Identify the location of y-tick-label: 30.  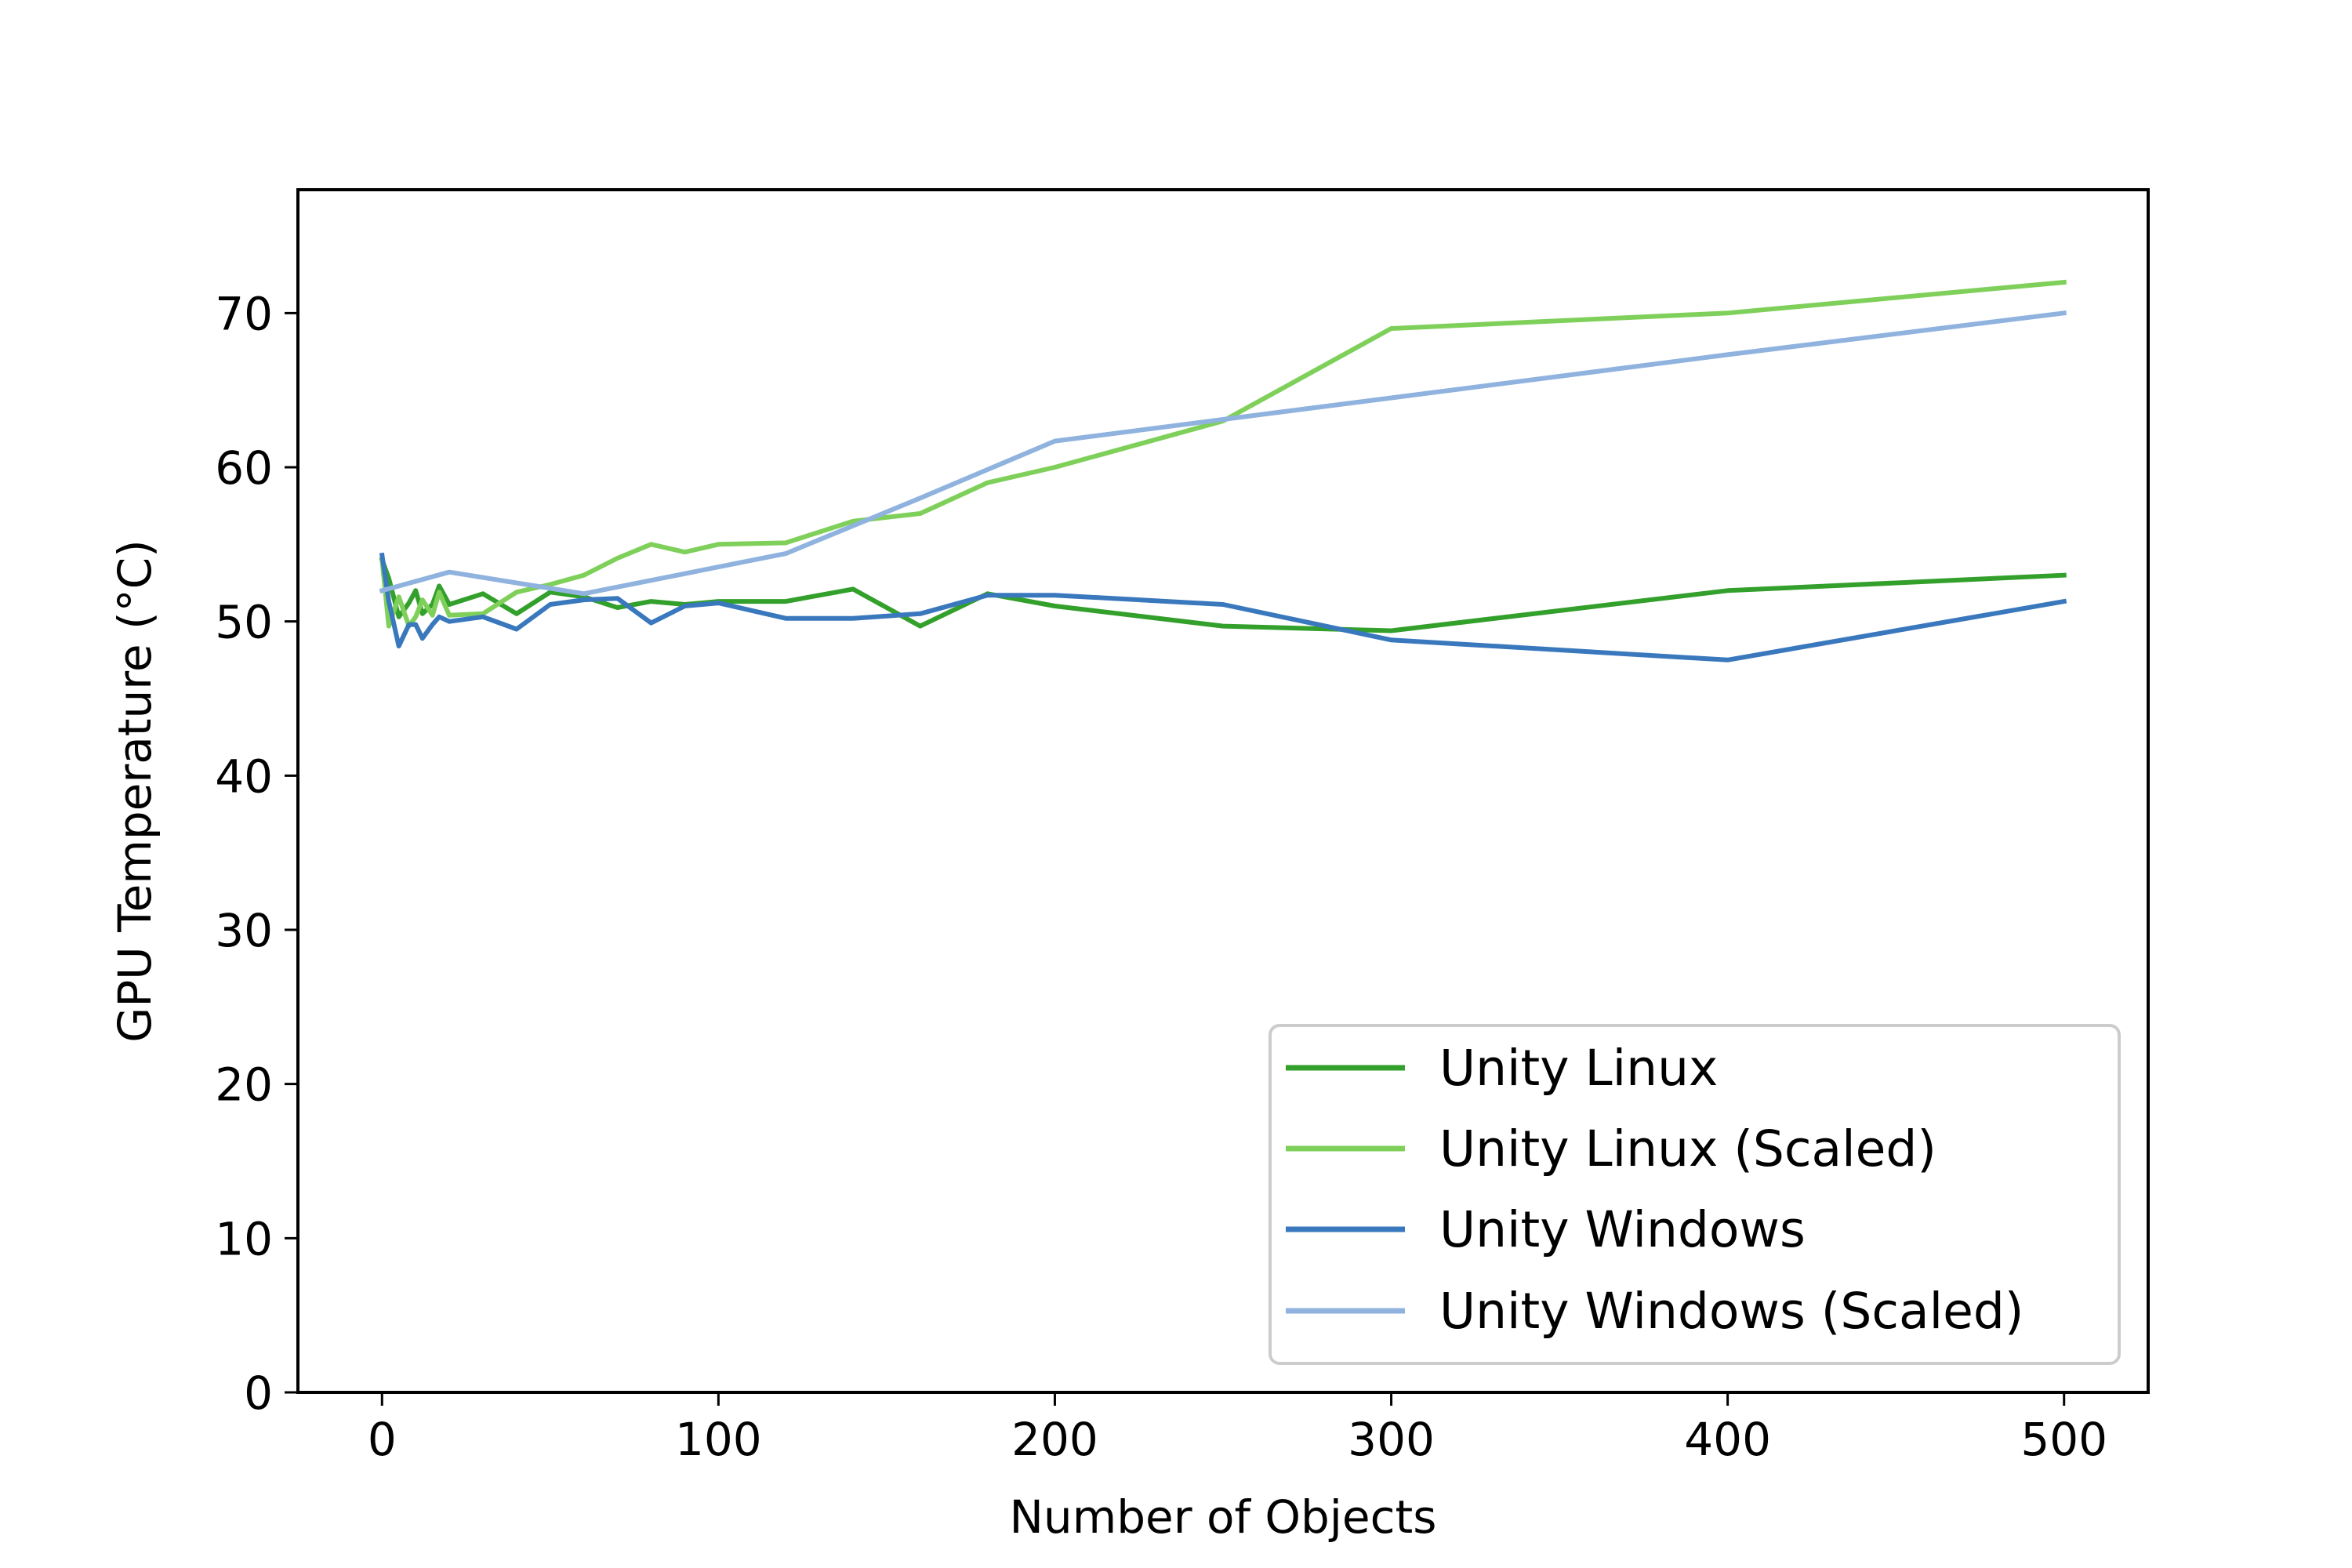
(244, 931).